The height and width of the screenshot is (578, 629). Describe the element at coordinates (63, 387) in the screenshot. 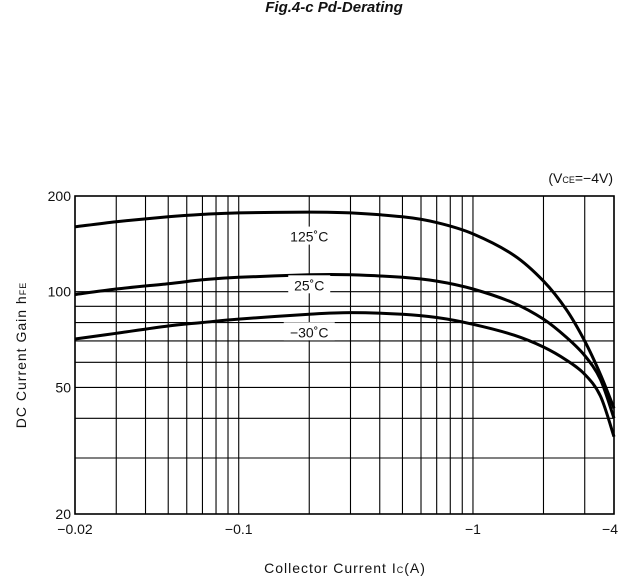

I see `y-tick-label: 50` at that location.